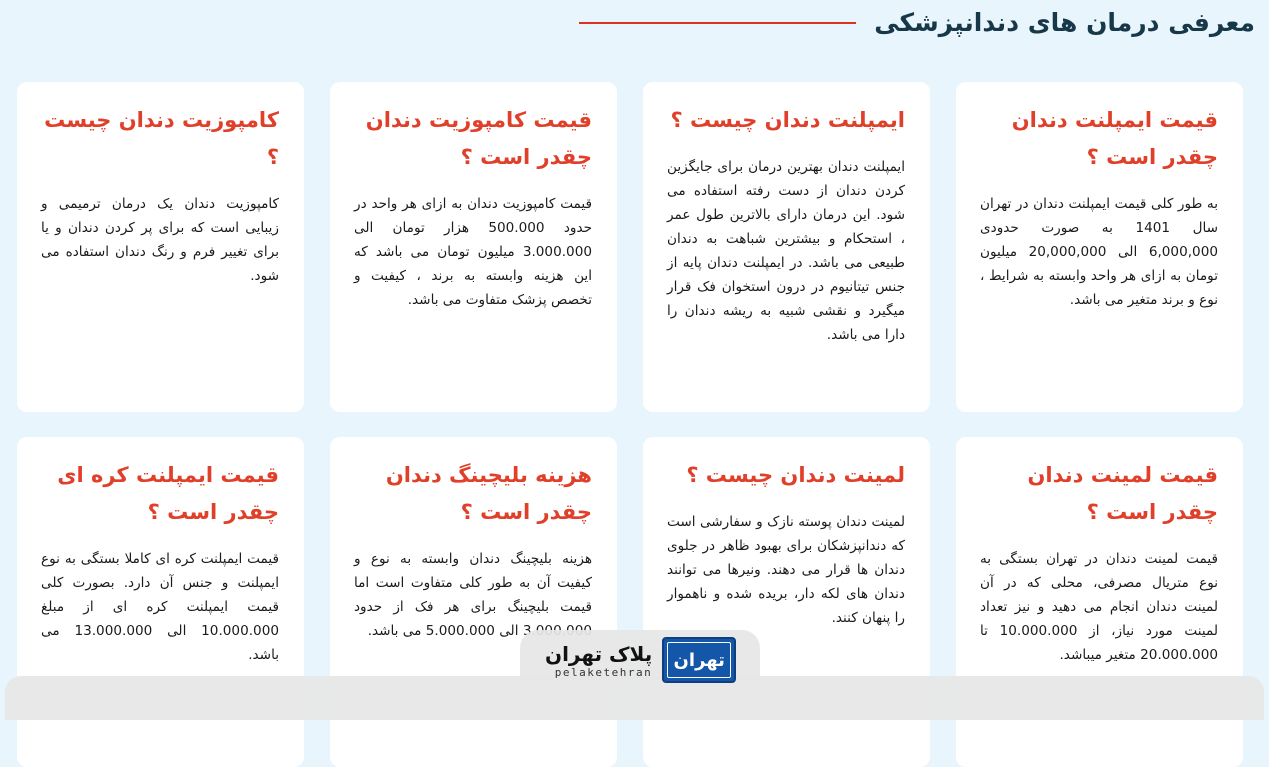  I want to click on page-title: معرفی درمان های دندانپزشکی, so click(1064, 22).